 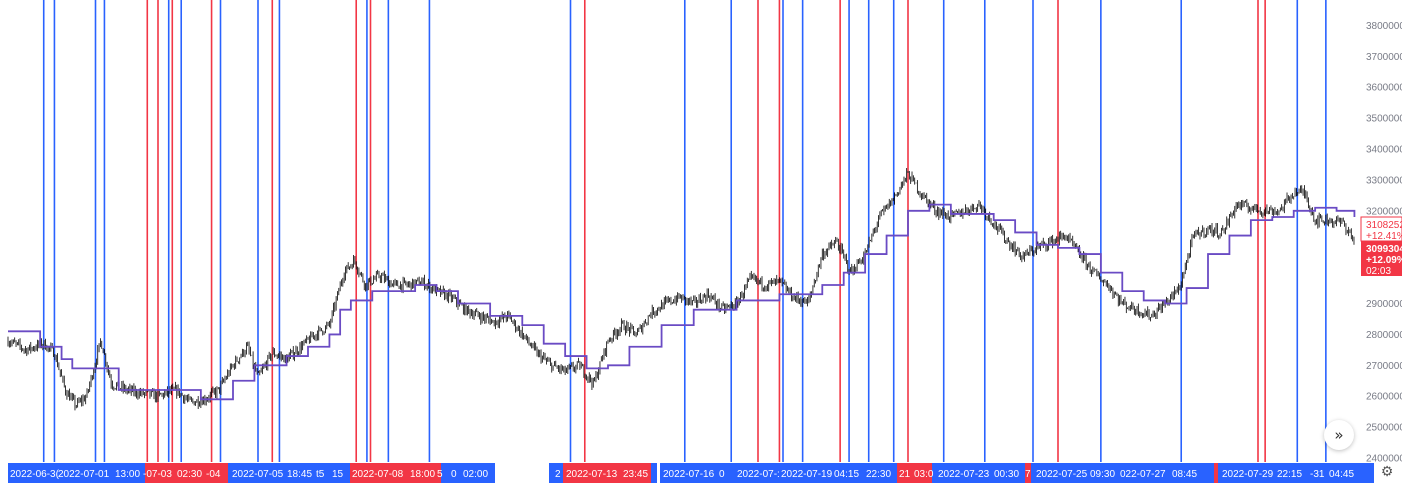 I want to click on time-axis-label: -04, so click(x=213, y=474).